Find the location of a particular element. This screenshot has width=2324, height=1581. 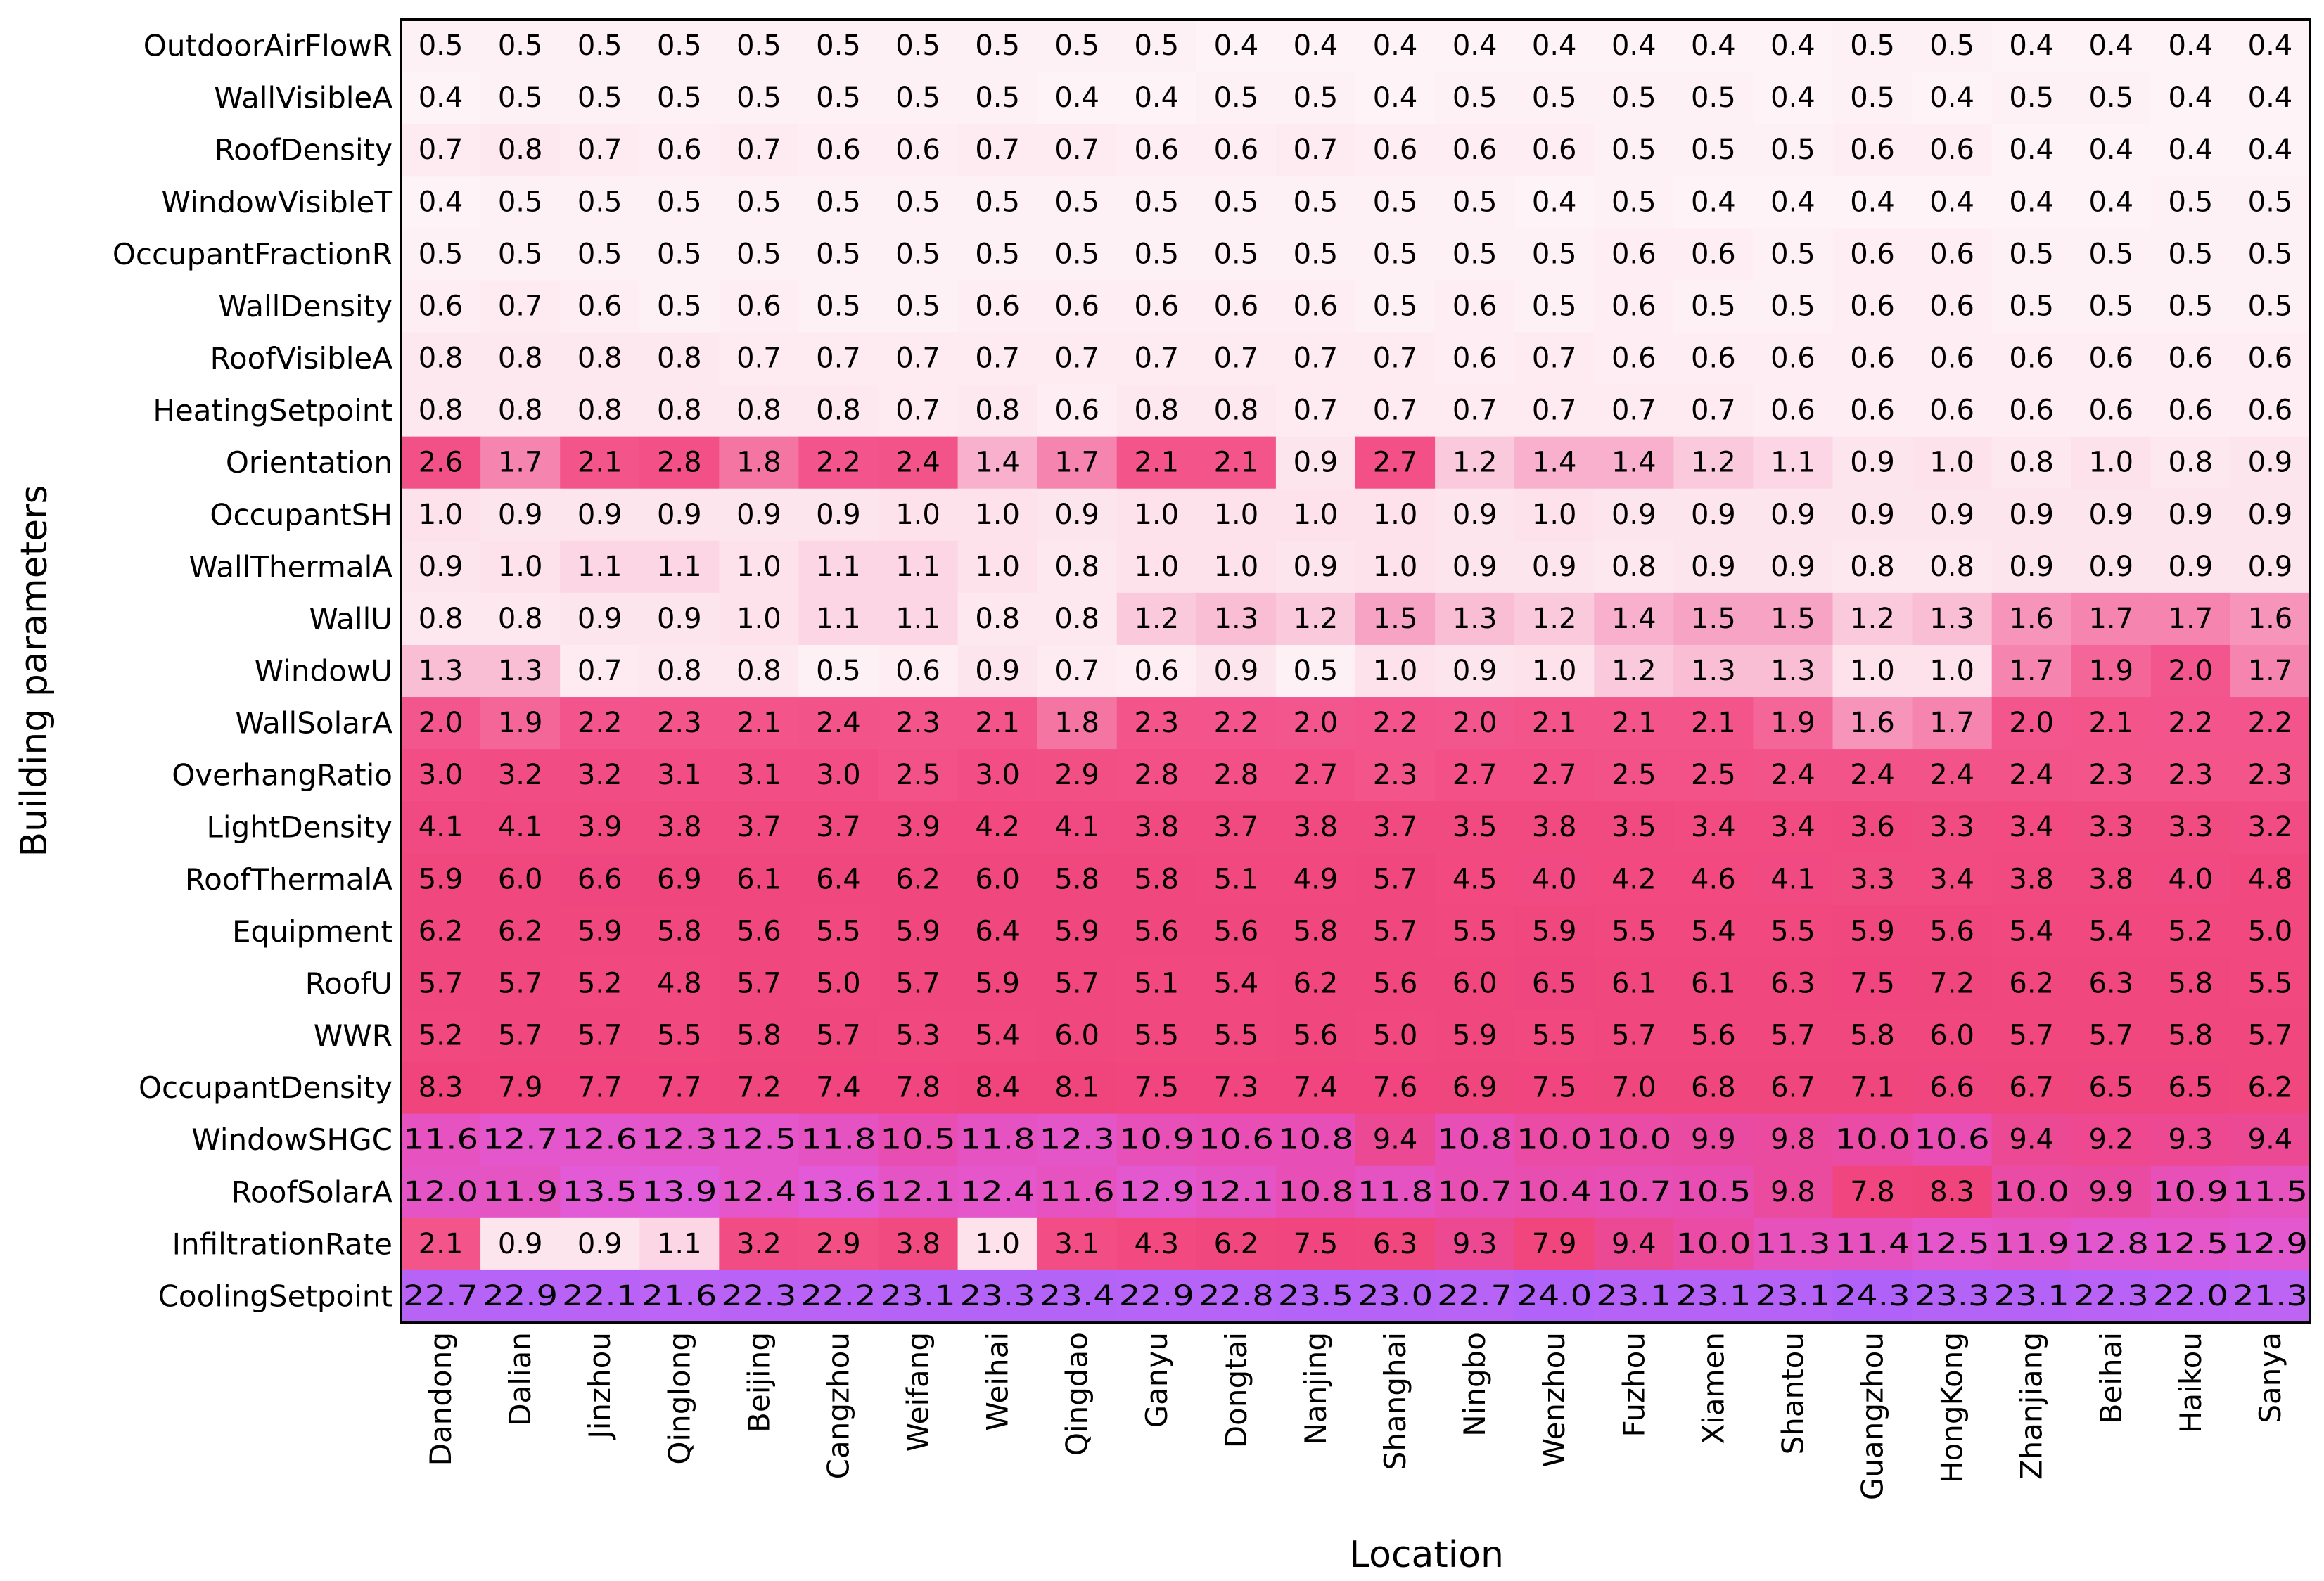

row-label: WallDensity is located at coordinates (305, 306).